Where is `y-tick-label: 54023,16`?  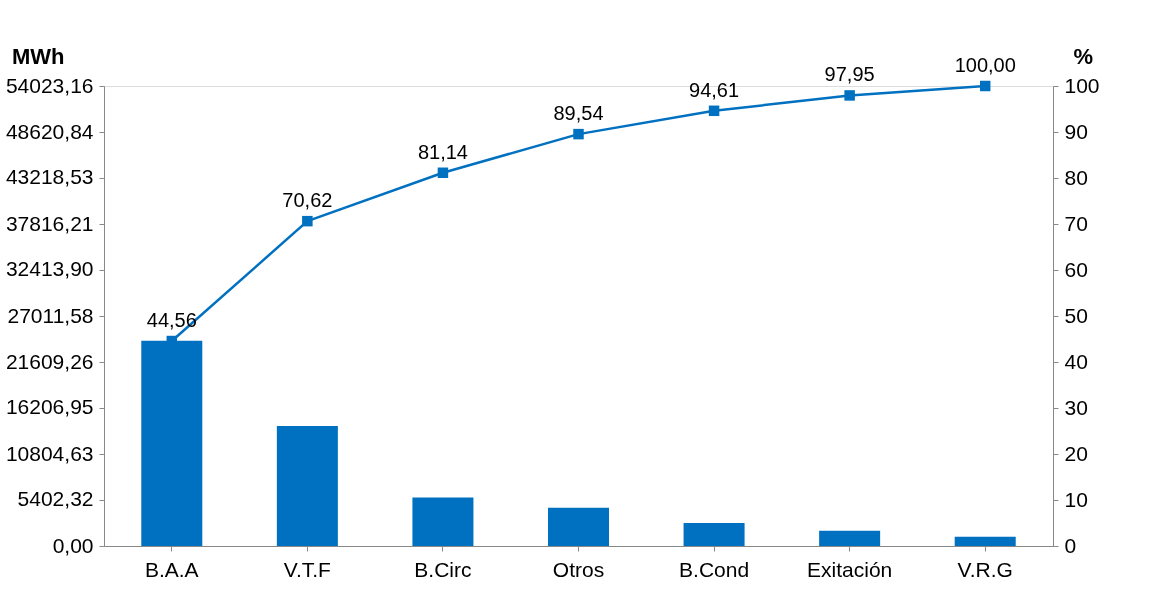 y-tick-label: 54023,16 is located at coordinates (49, 85).